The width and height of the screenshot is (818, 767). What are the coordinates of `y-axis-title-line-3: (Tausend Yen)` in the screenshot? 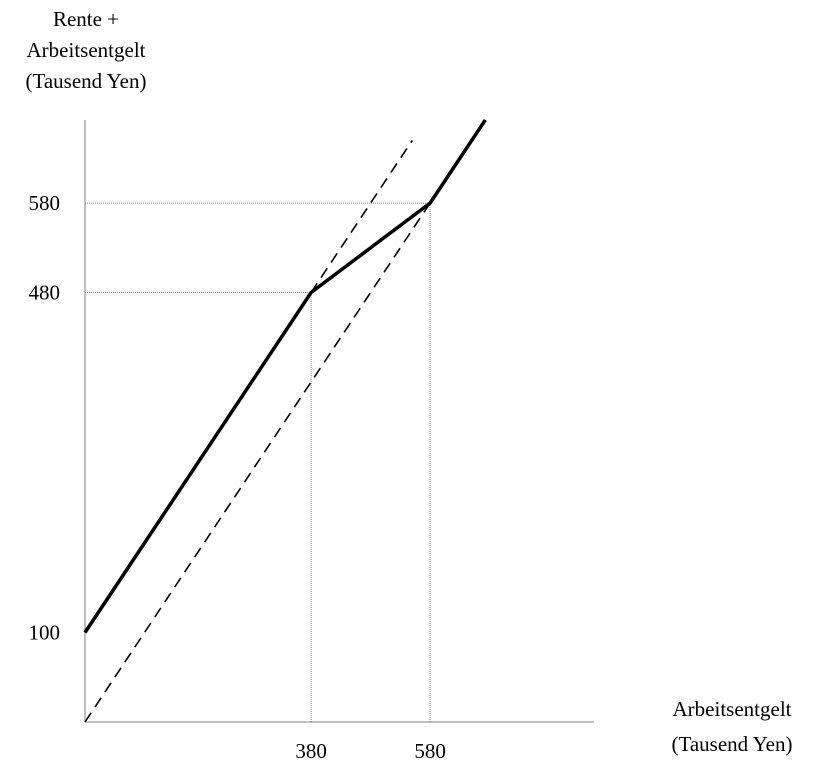 It's located at (85, 81).